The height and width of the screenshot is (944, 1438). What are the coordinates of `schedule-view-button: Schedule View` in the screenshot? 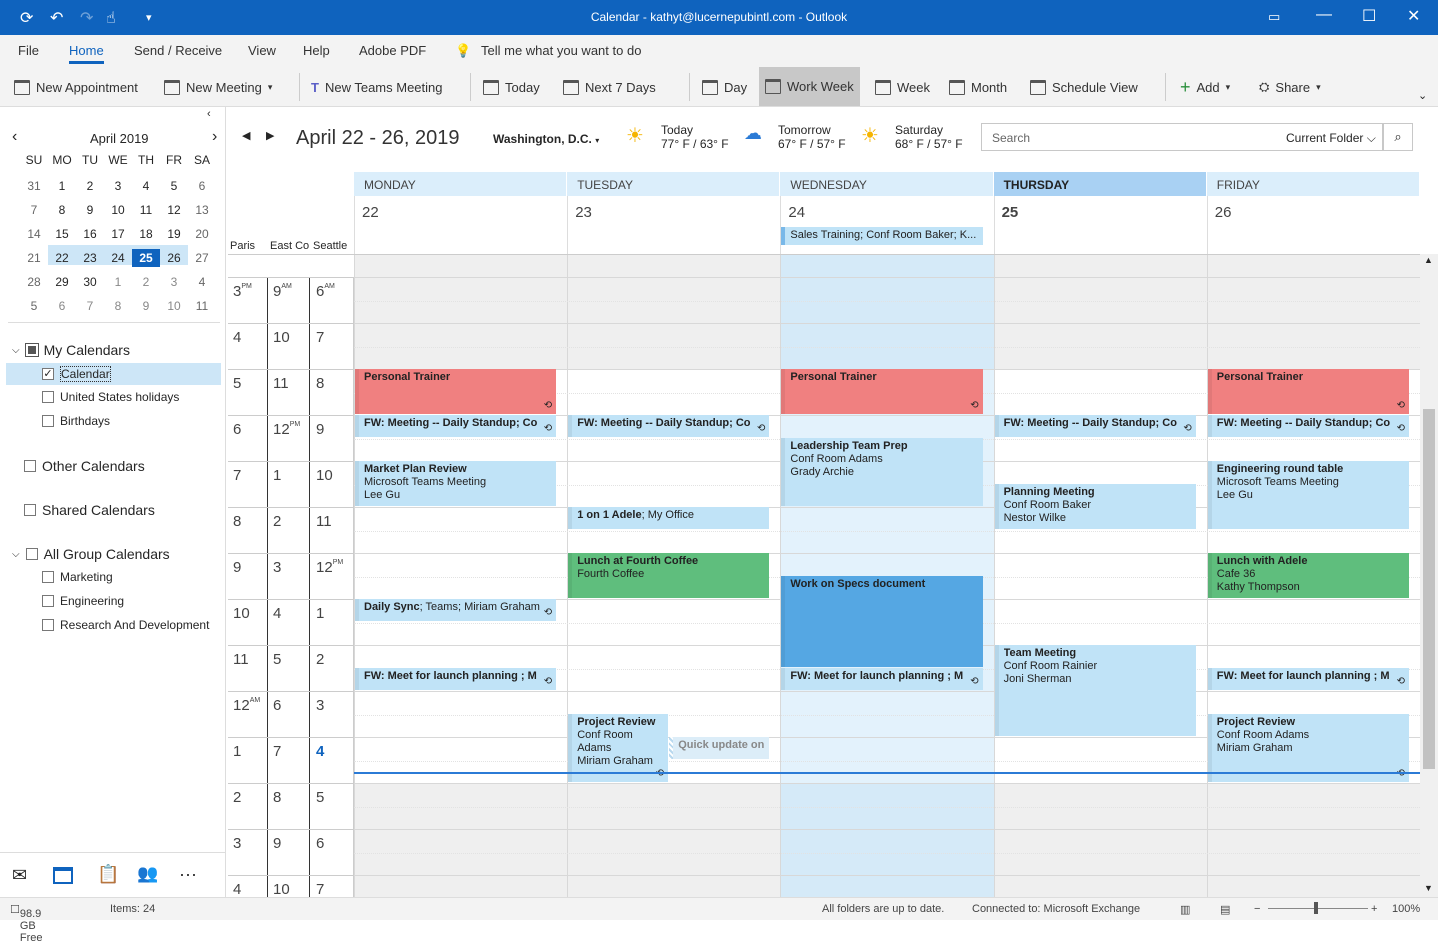 It's located at (1084, 87).